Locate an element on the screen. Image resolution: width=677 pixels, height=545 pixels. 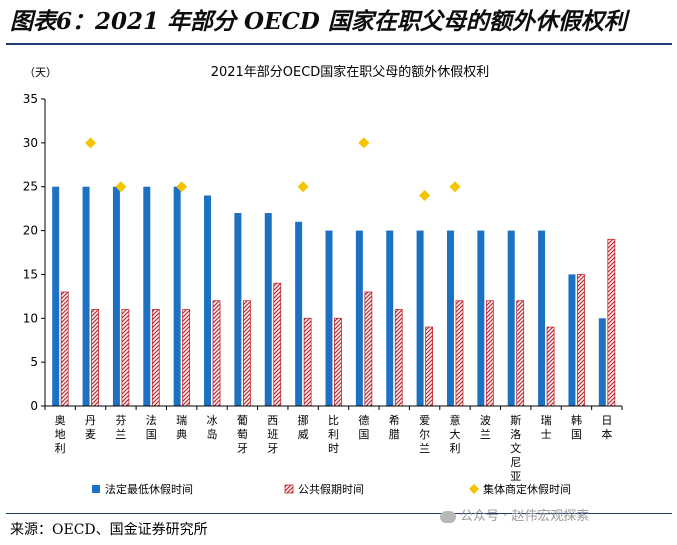
x-tick-label: 葡萄牙 is located at coordinates (242, 434).